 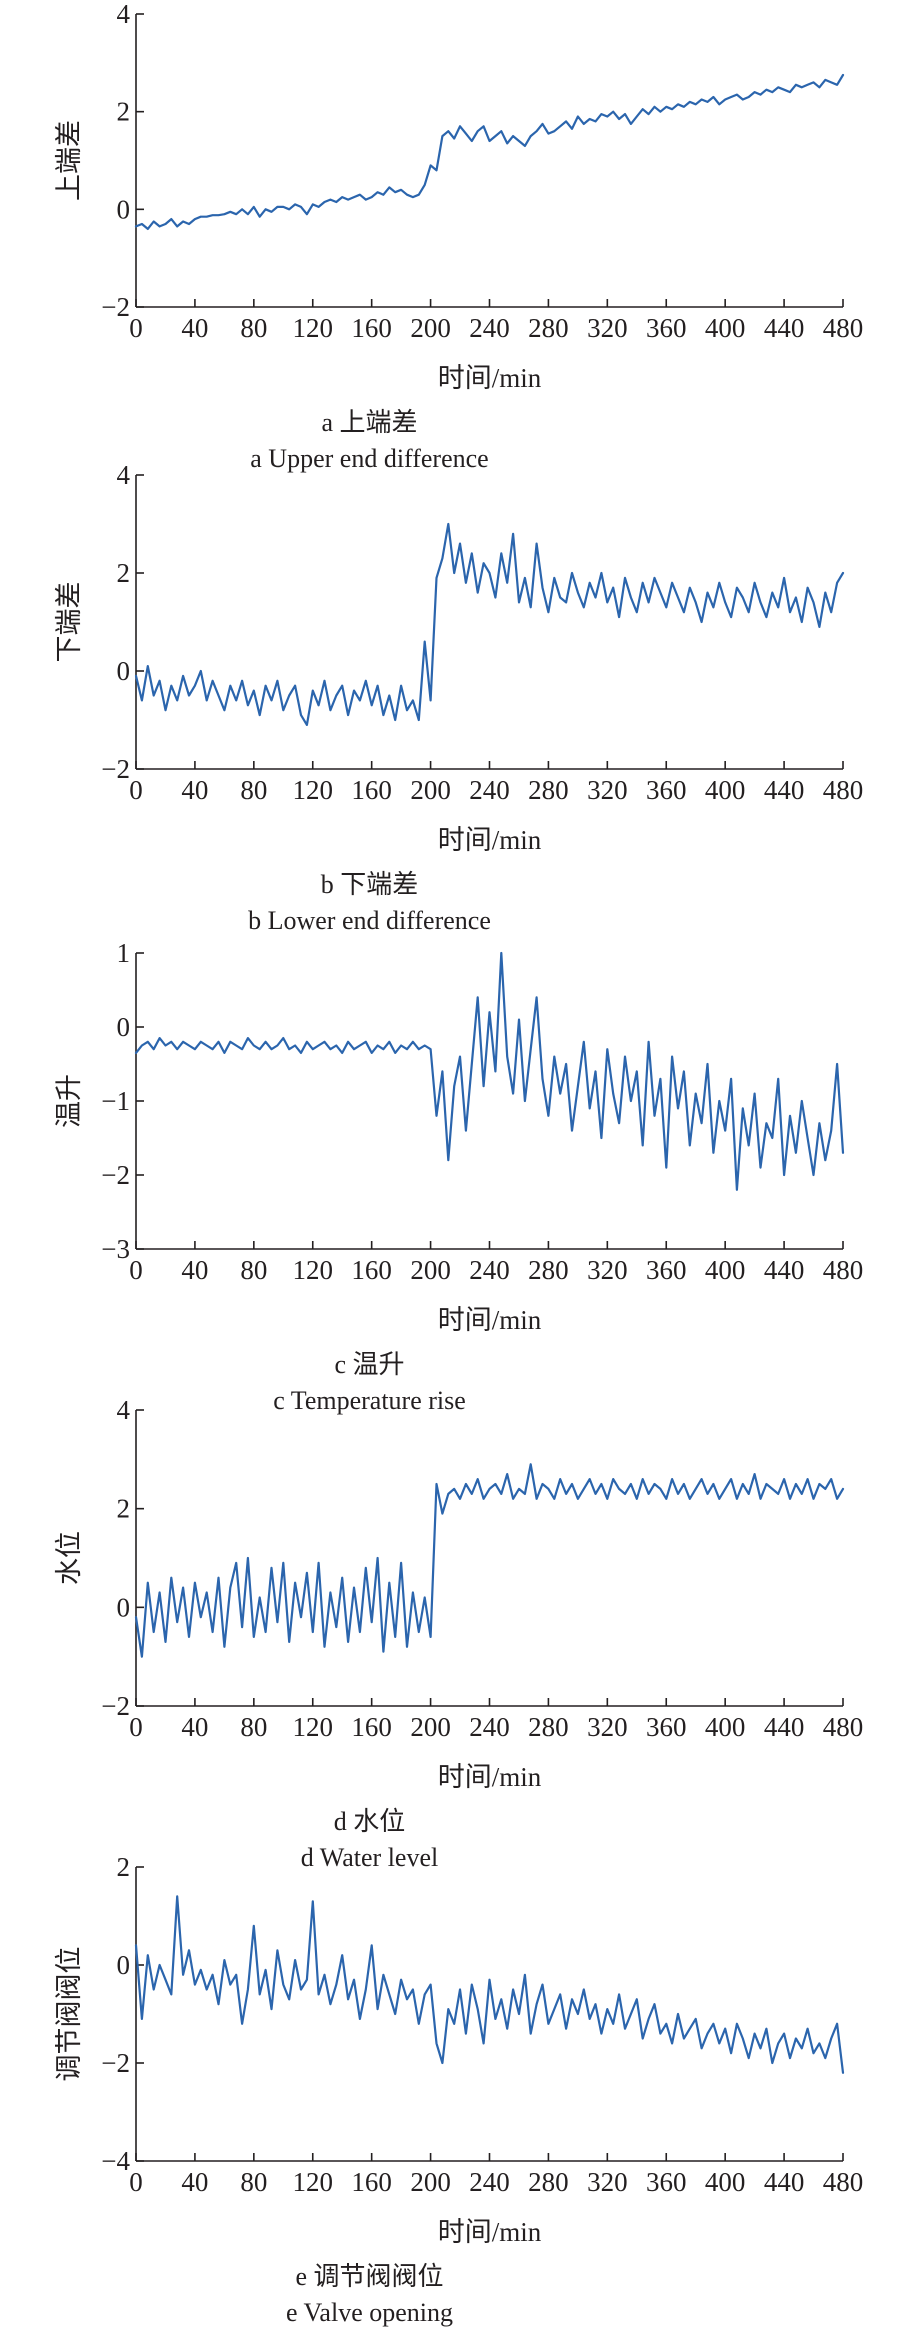 What do you see at coordinates (370, 1821) in the screenshot?
I see `caption-zh: d 水位` at bounding box center [370, 1821].